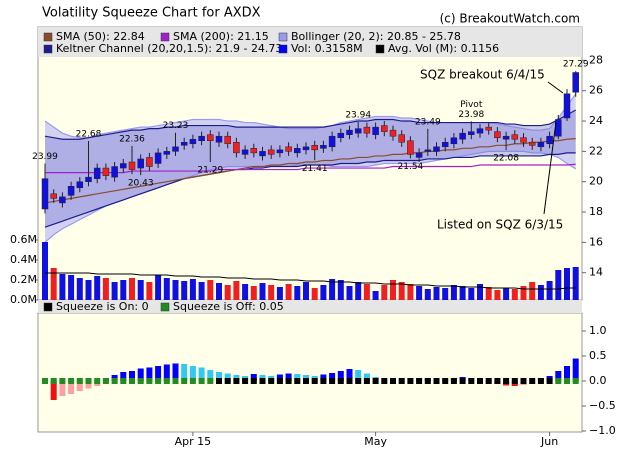 The width and height of the screenshot is (620, 457). What do you see at coordinates (23, 239) in the screenshot?
I see `y2-tick-label: 0.6M` at bounding box center [23, 239].